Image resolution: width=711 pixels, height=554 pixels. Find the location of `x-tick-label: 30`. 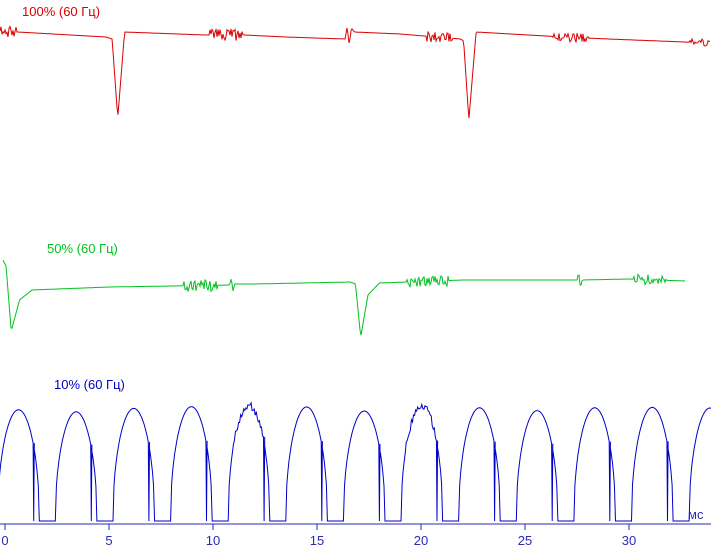

x-tick-label: 30 is located at coordinates (629, 540).